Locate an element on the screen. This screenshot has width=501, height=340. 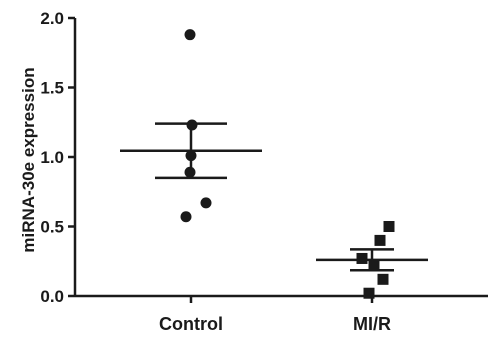
x-category-label: Control is located at coordinates (191, 324).